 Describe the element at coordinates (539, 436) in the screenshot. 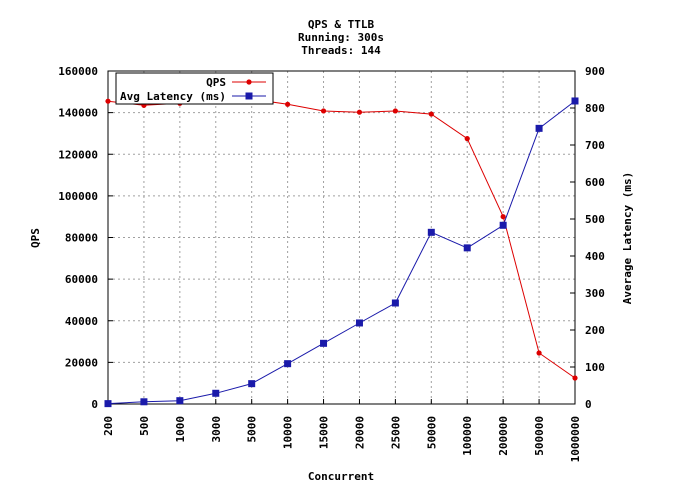

I see `x-tick-label: 500000` at that location.